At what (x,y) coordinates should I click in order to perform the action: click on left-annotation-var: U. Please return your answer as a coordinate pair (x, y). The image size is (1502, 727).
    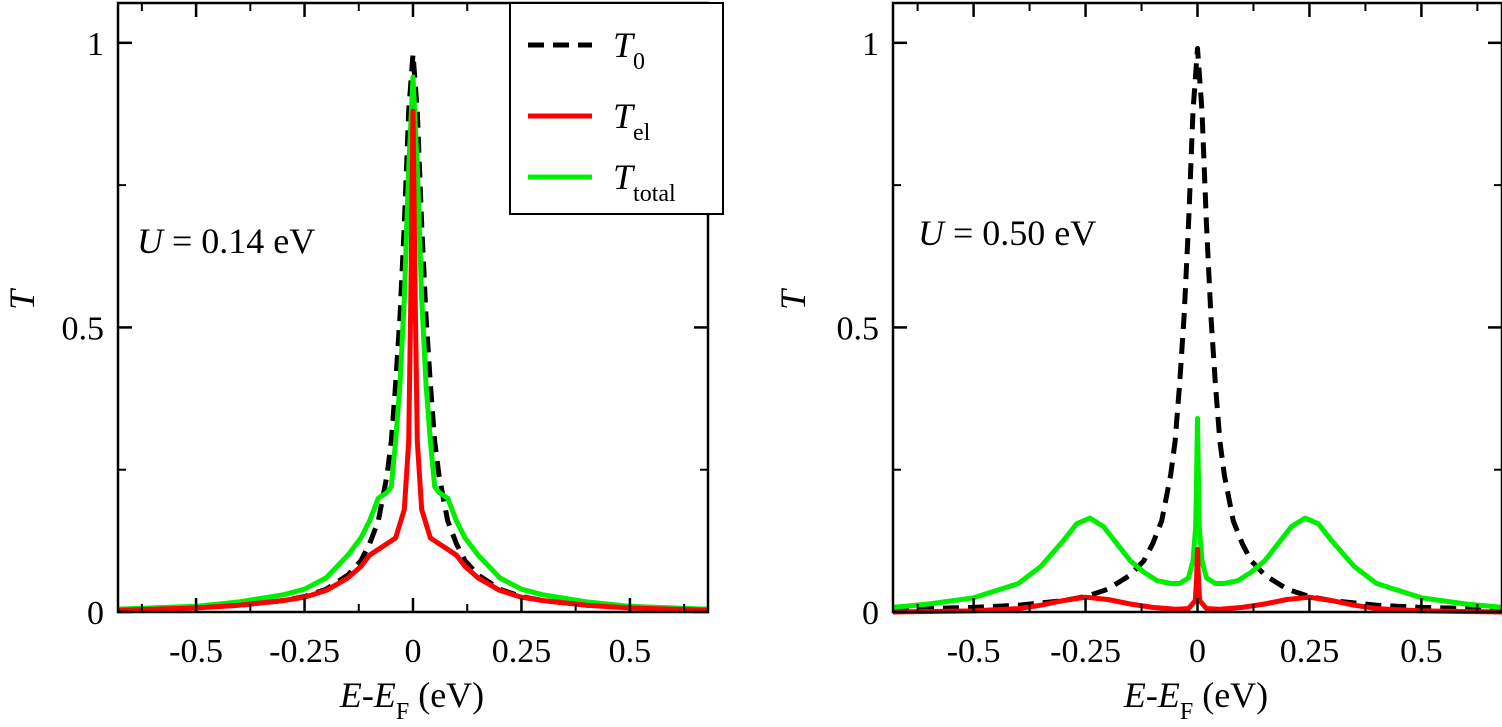
    Looking at the image, I should click on (151, 241).